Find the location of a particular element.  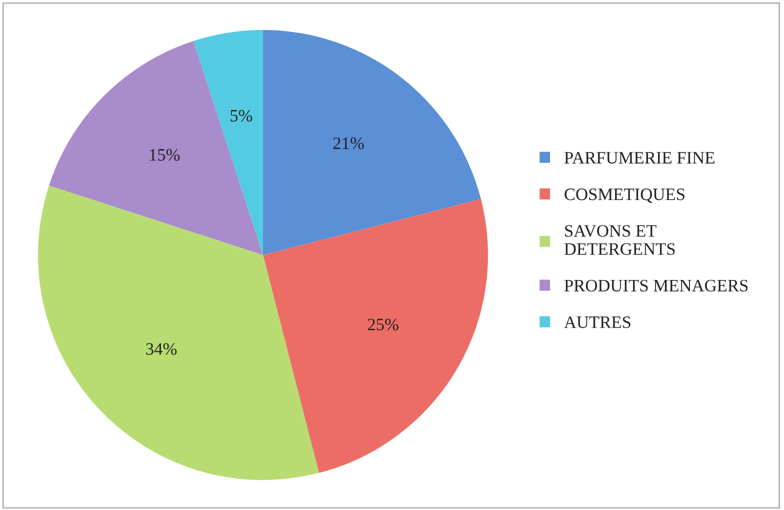

data-label: 21% is located at coordinates (348, 143).